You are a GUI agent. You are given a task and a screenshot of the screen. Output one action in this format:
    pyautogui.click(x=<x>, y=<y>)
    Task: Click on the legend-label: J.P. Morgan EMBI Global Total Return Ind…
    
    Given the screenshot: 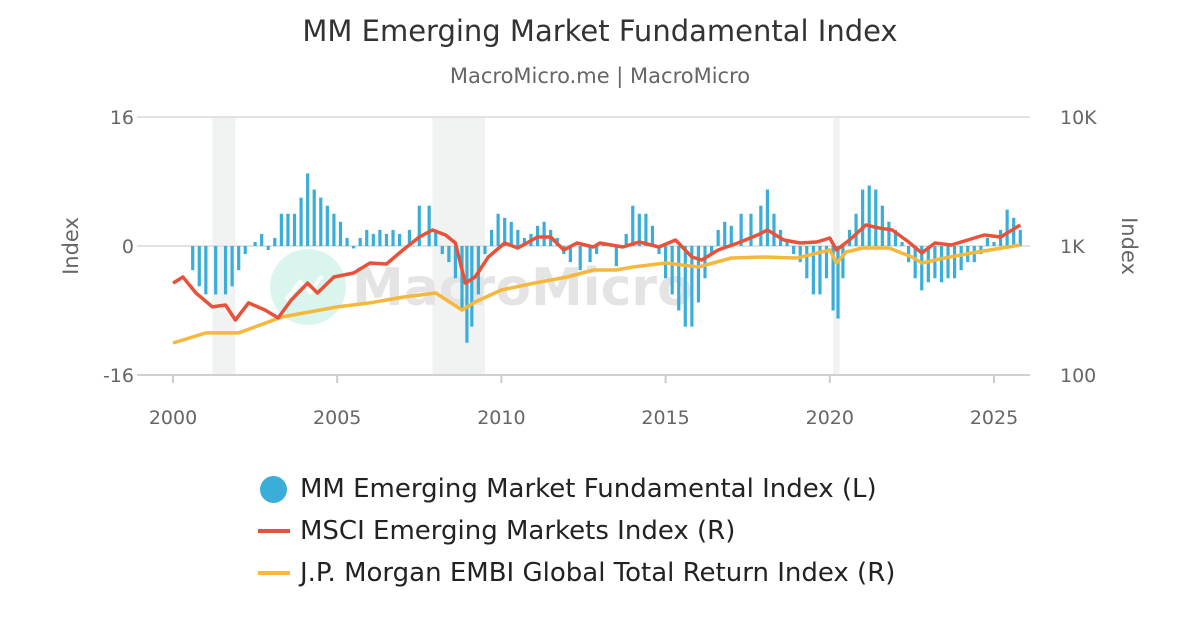 What is the action you would take?
    pyautogui.click(x=598, y=573)
    